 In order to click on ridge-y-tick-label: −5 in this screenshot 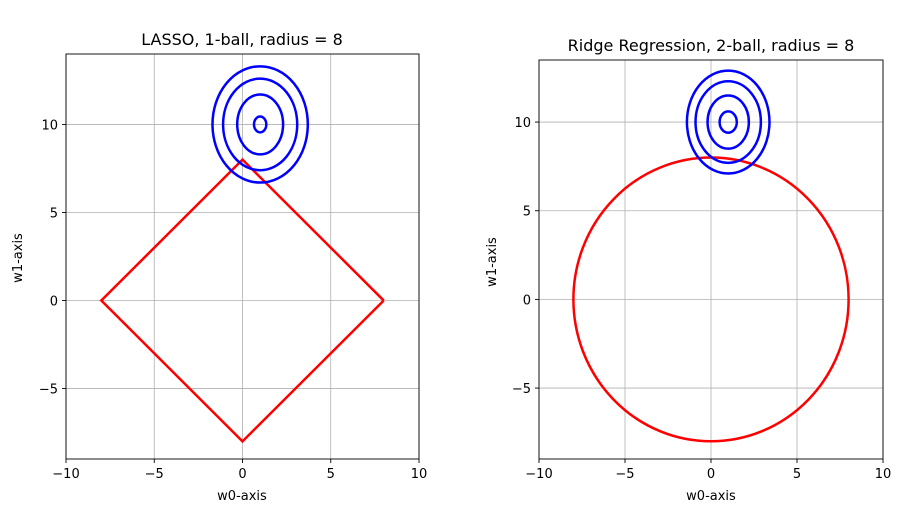, I will do `click(521, 389)`.